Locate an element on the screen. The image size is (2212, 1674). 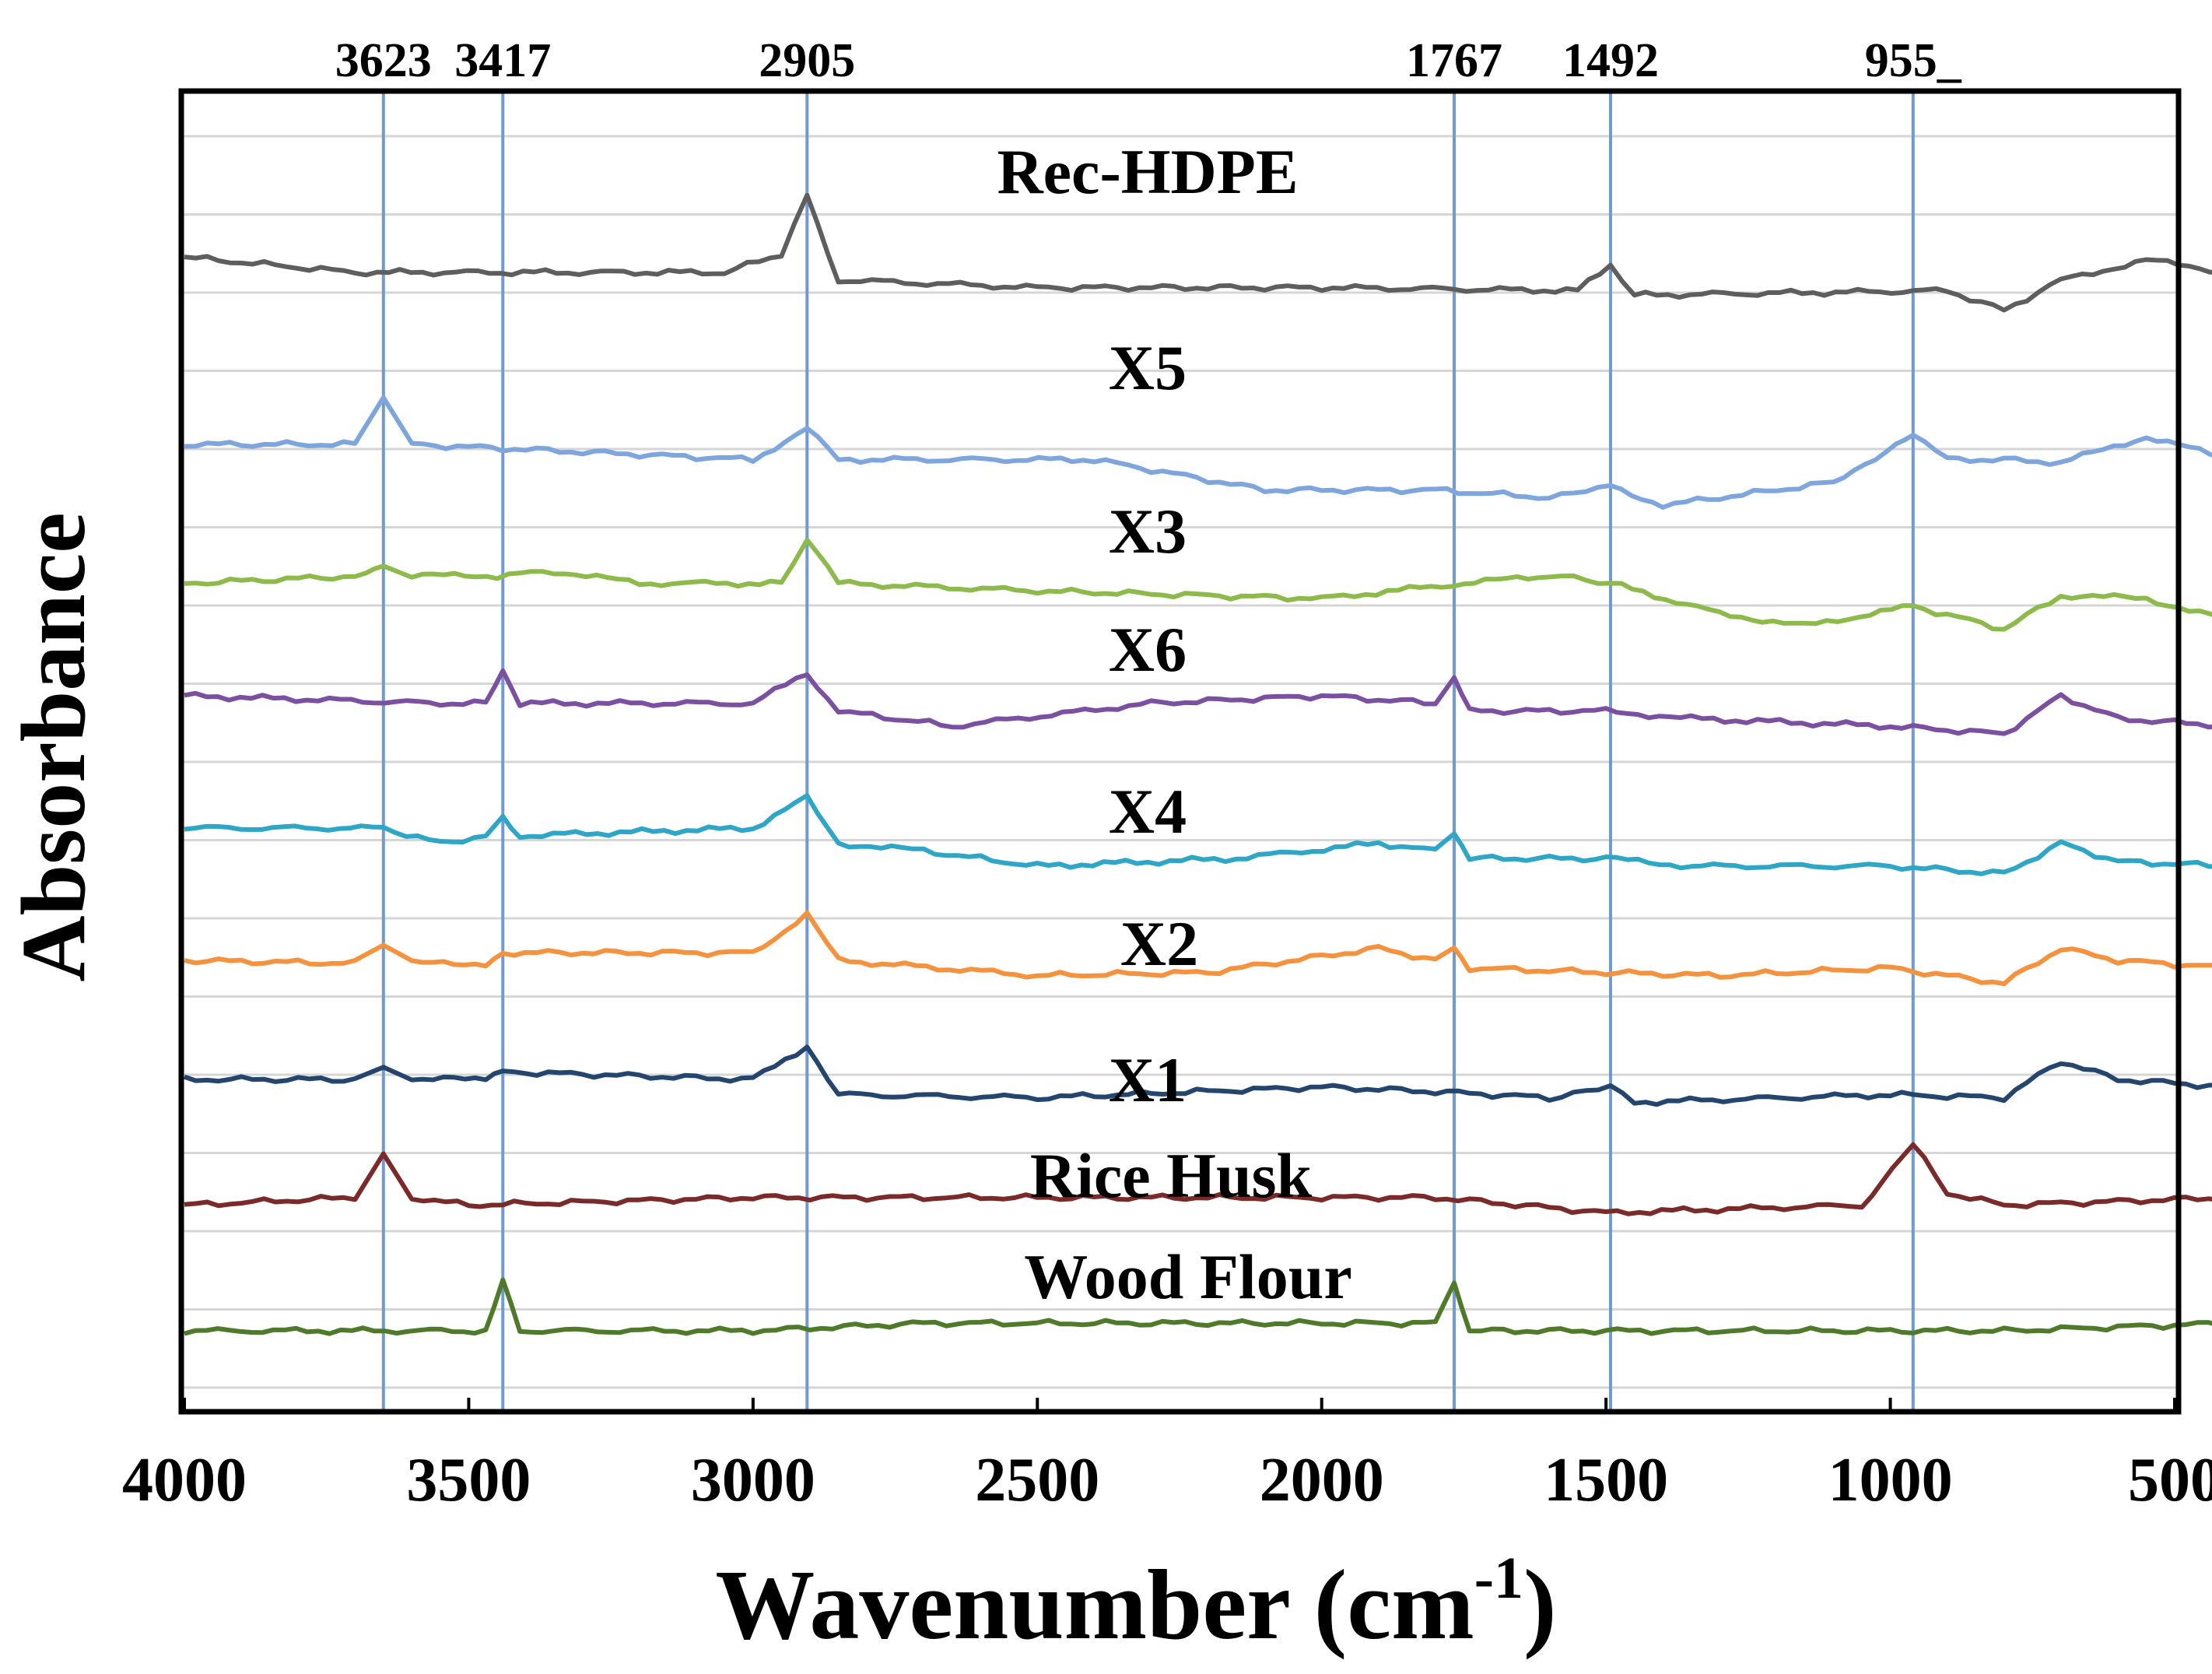
series-label-x2: X2 is located at coordinates (1159, 943).